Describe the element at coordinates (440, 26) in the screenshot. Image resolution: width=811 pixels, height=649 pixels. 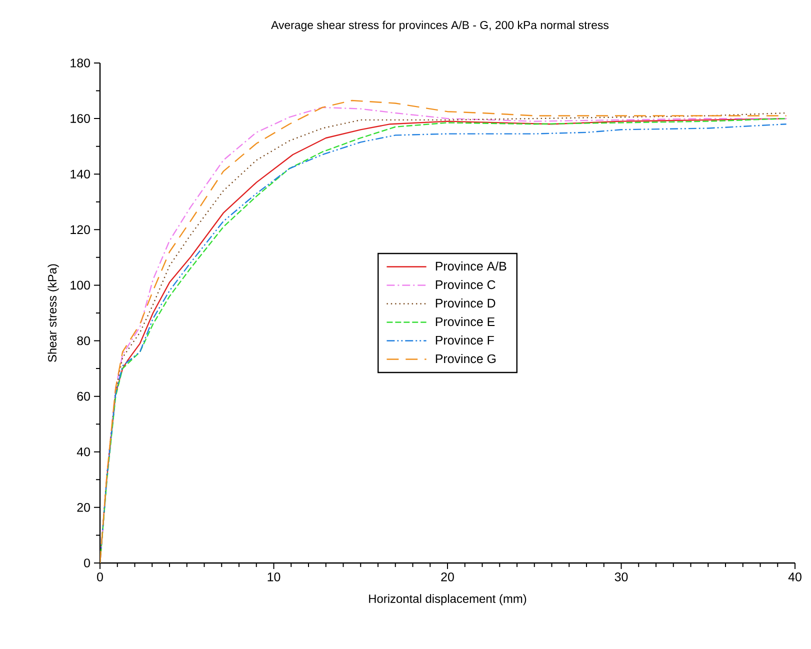
I see `chart-title: Average shear stress for provinces A/B - G, 200 kPa normal stress` at that location.